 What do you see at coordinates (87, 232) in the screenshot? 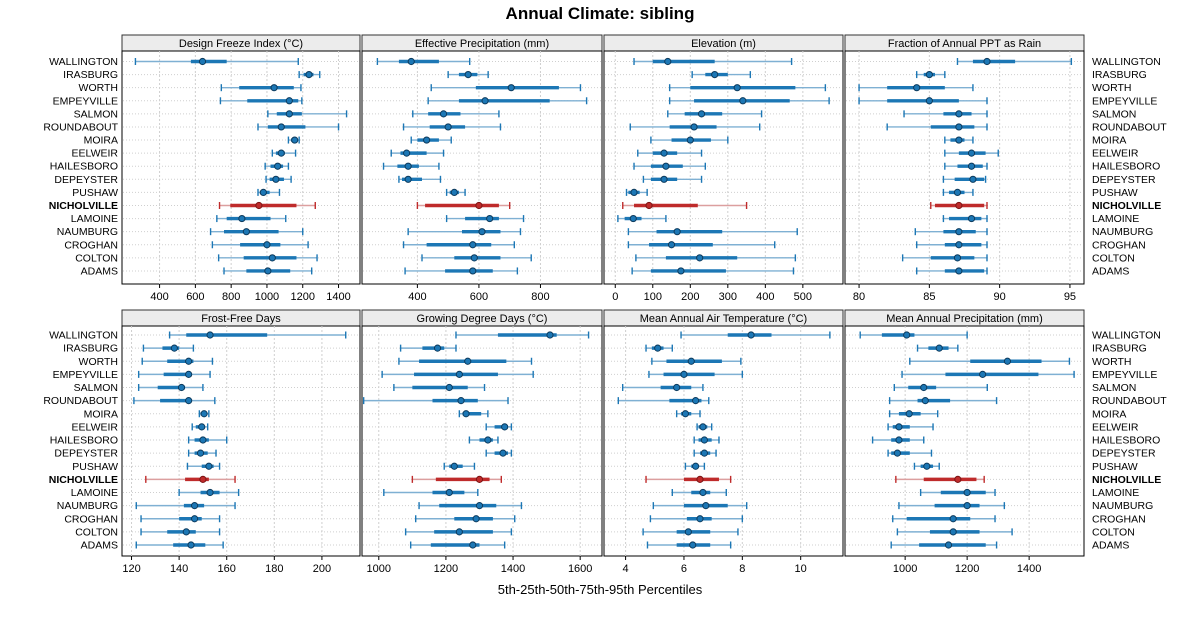
I see `station-label-left: NAUMBURG` at bounding box center [87, 232].